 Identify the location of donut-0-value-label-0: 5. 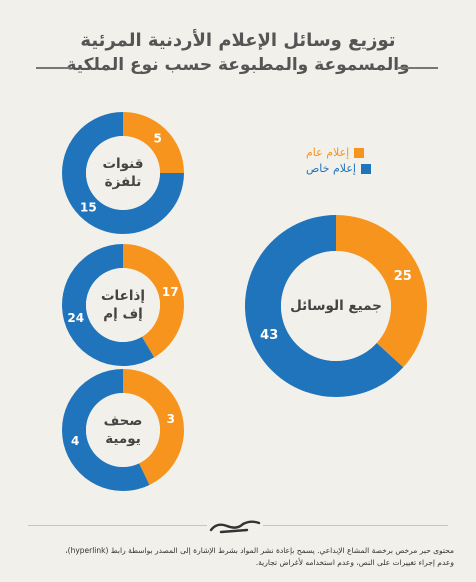
(157, 138).